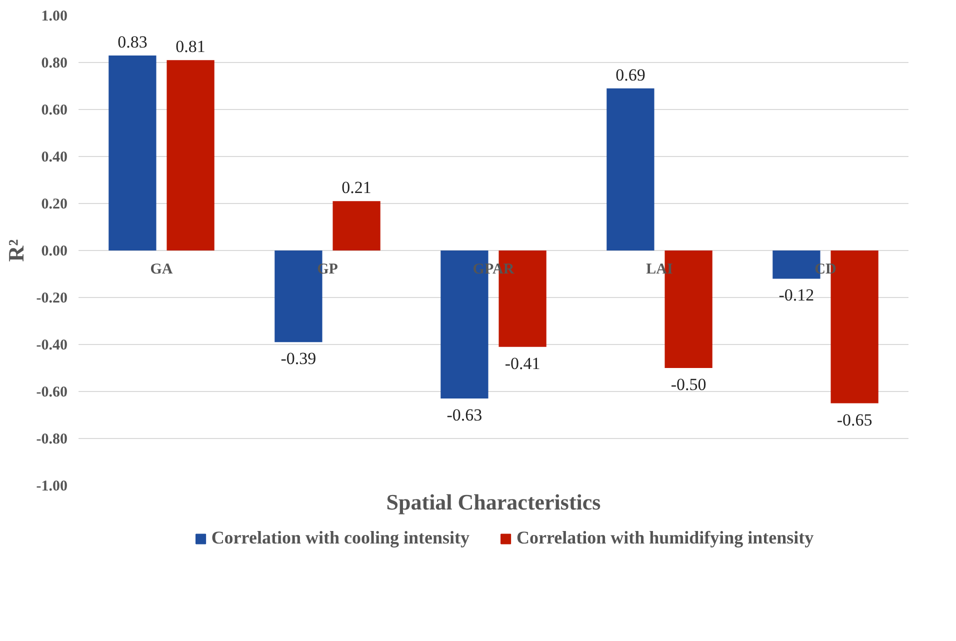  I want to click on y-tick-label: -0.40, so click(52, 346).